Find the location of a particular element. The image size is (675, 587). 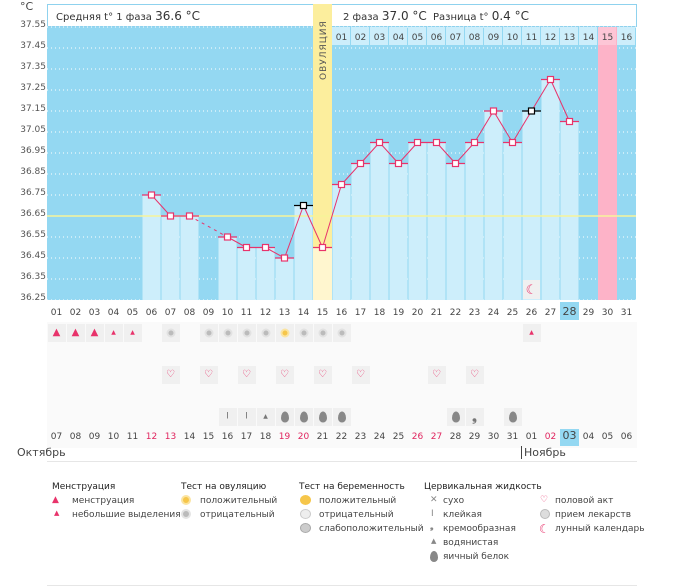

legend-item: лунный календарь is located at coordinates (600, 529).